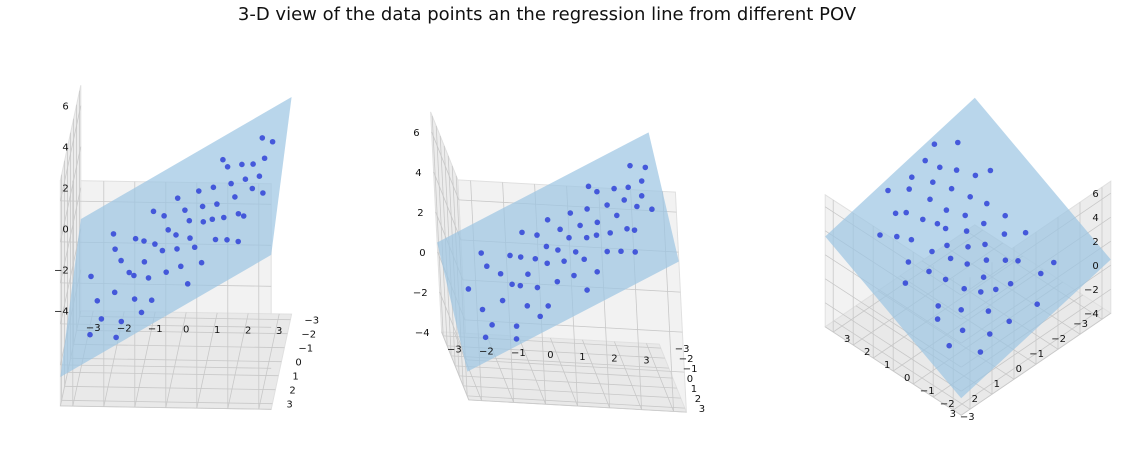 The height and width of the screenshot is (466, 1130). I want to click on x-tick-label: −2, so click(486, 351).